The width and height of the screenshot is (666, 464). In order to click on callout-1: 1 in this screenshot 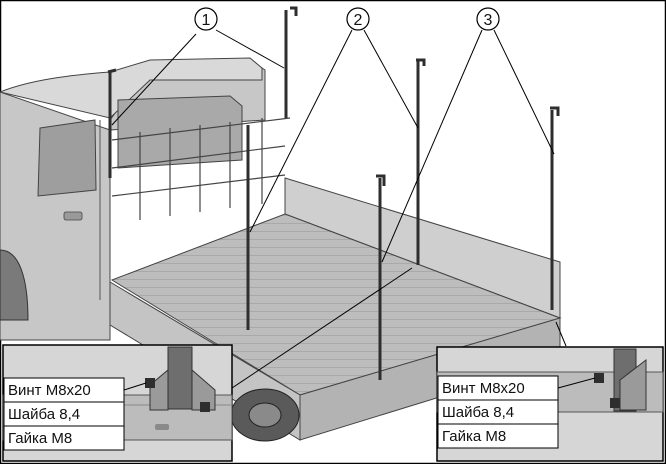, I will do `click(198, 66)`.